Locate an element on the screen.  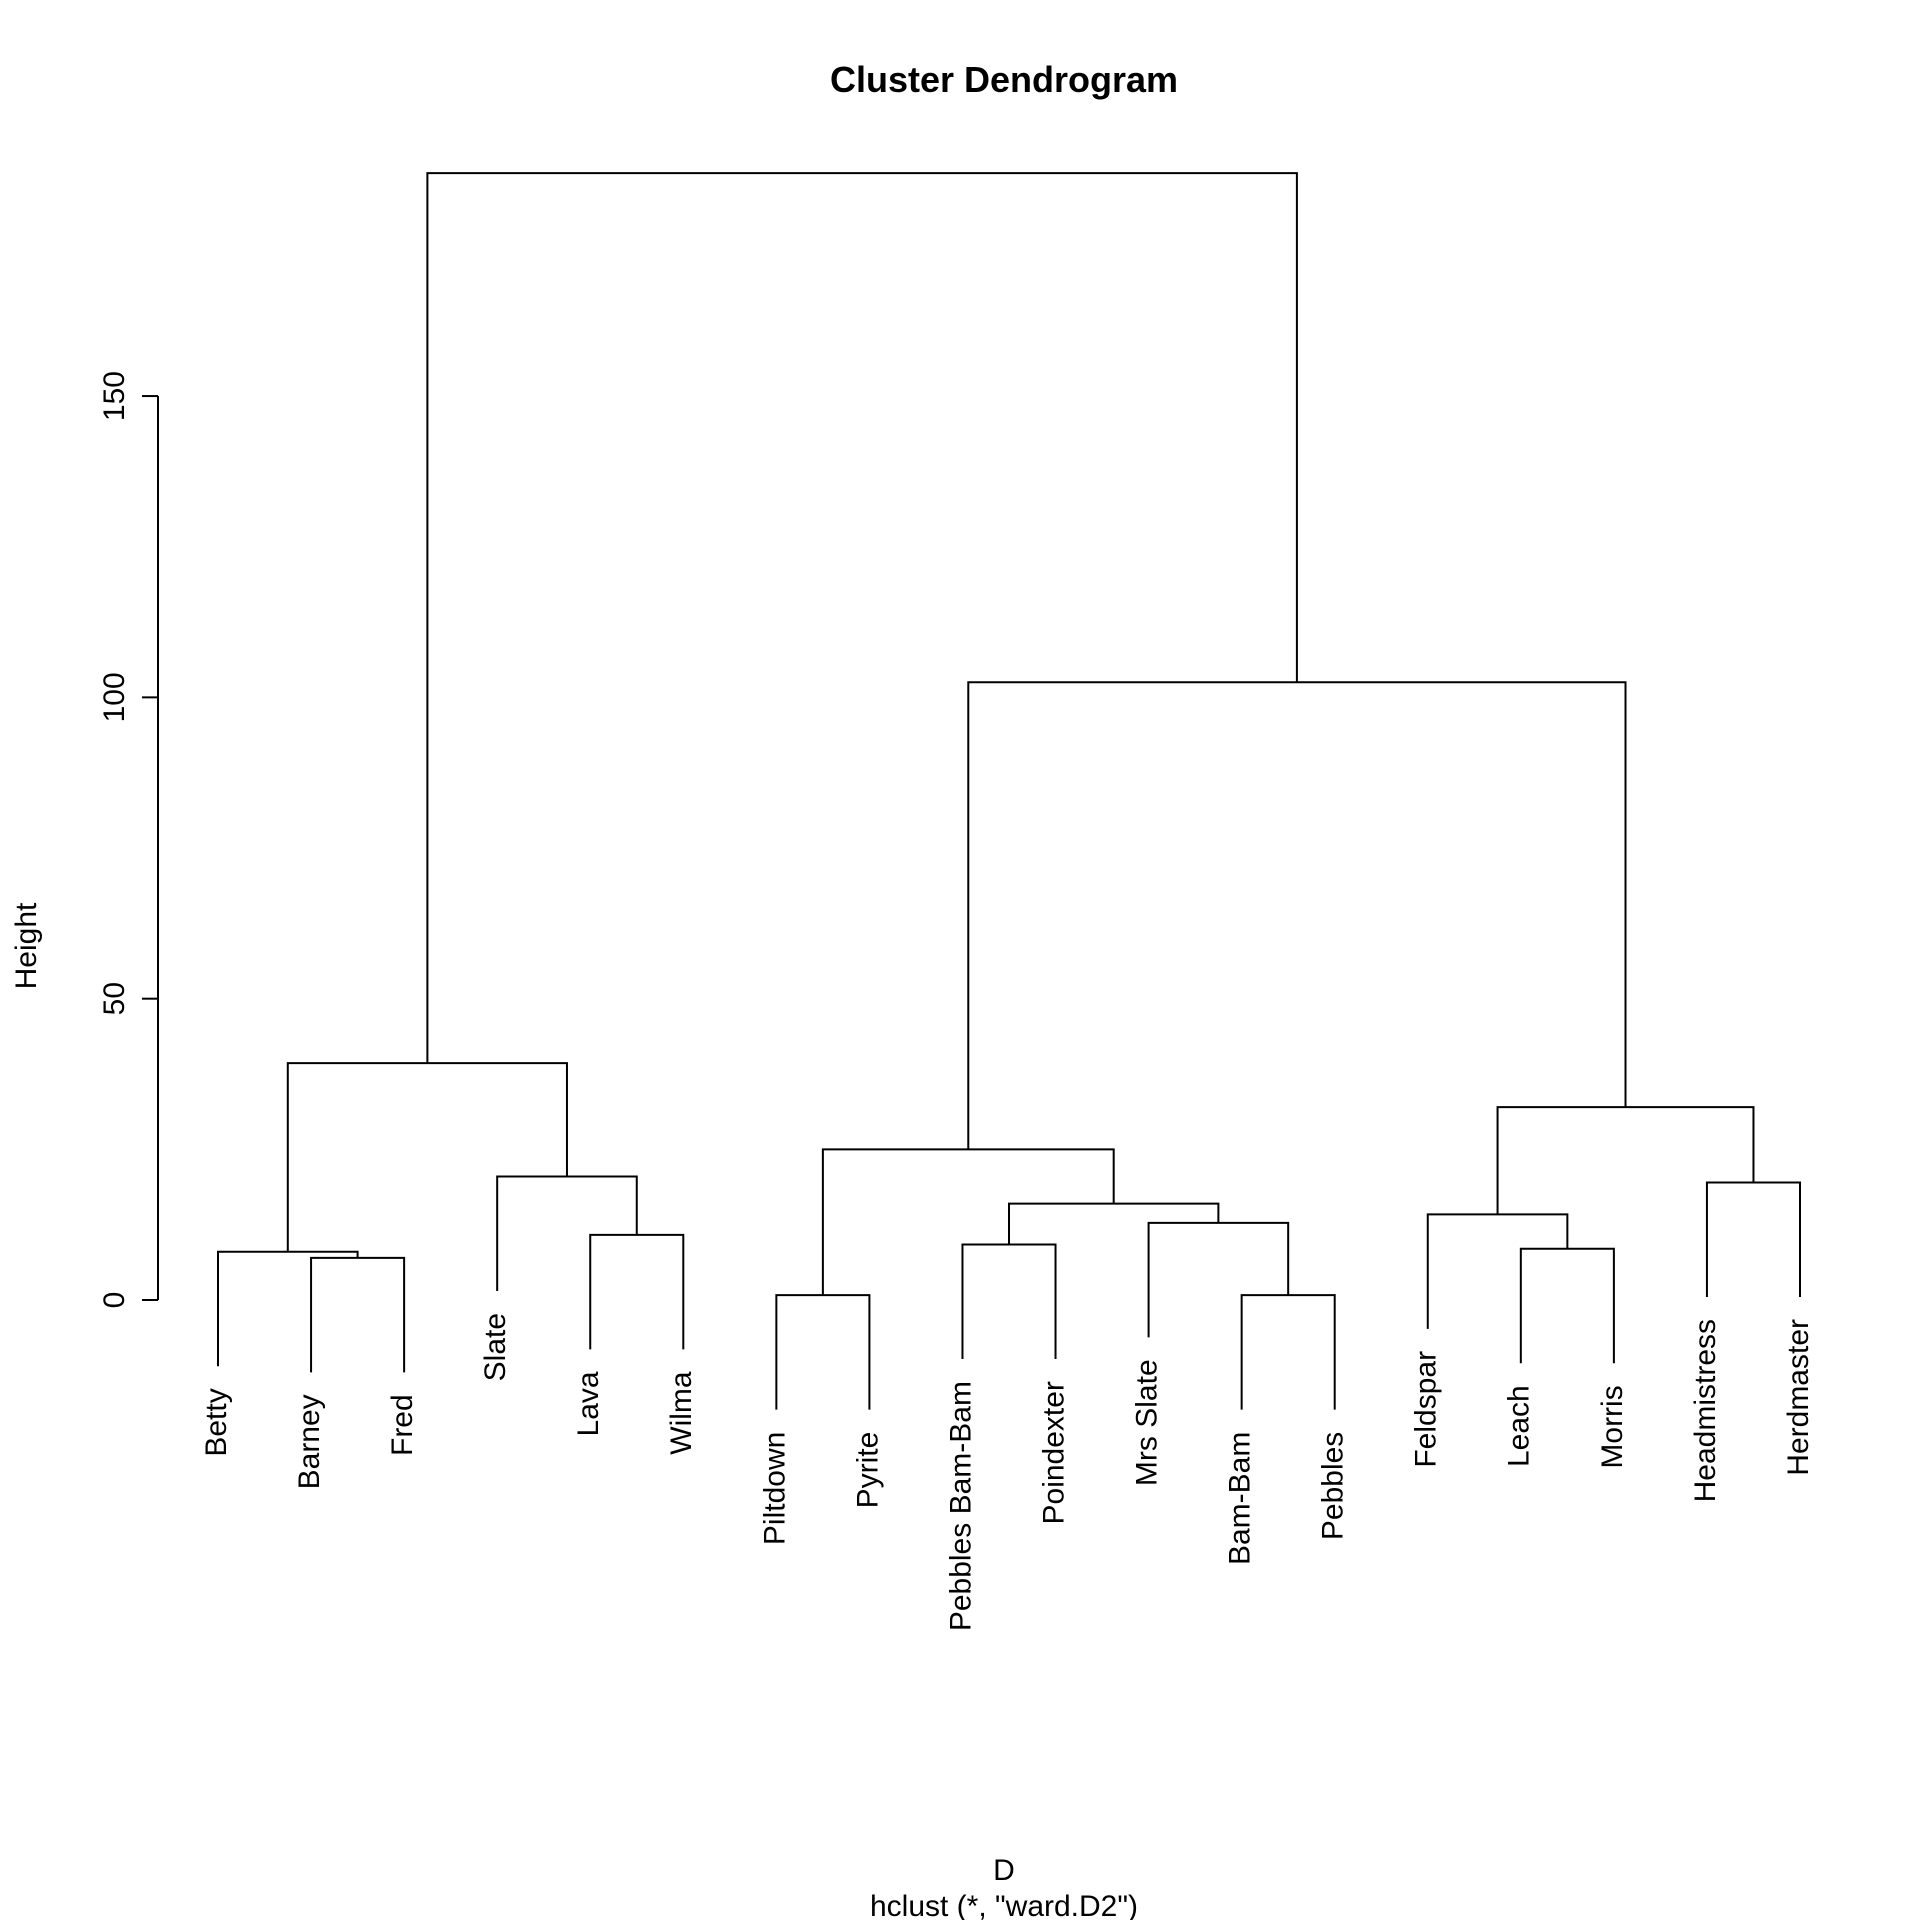
x-axis-label: D is located at coordinates (1004, 1870).